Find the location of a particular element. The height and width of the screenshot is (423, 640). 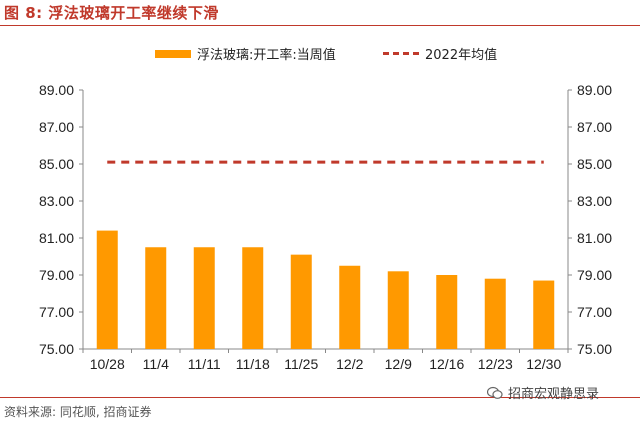

y-tick-label-left: 79.00 is located at coordinates (56, 275).